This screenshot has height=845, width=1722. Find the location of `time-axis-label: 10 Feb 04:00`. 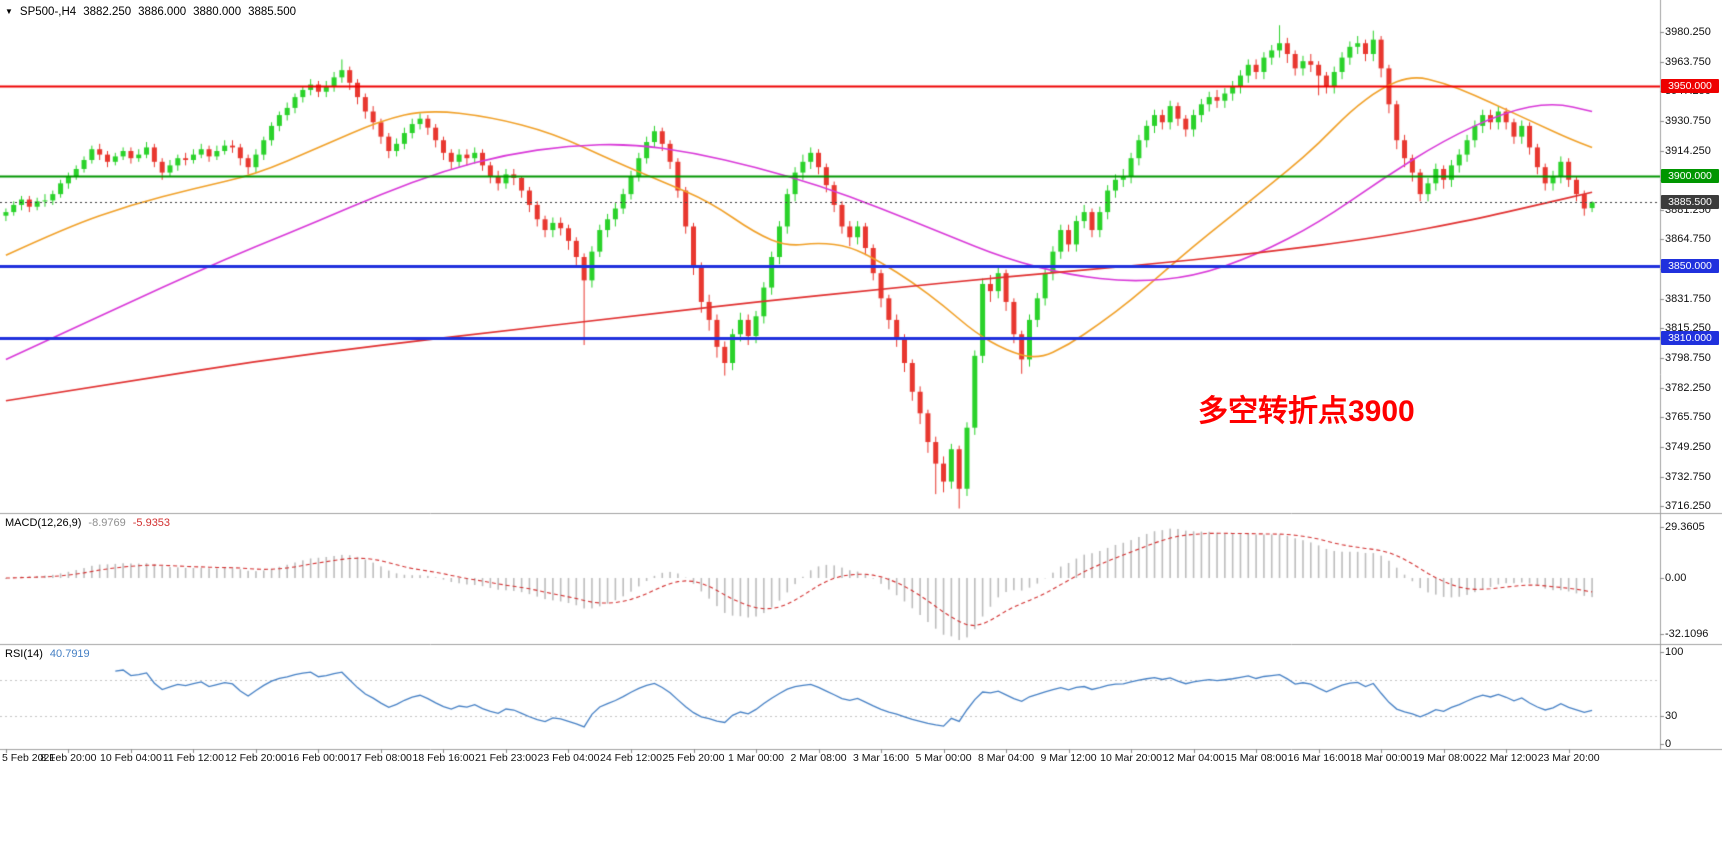

time-axis-label: 10 Feb 04:00 is located at coordinates (130, 758).